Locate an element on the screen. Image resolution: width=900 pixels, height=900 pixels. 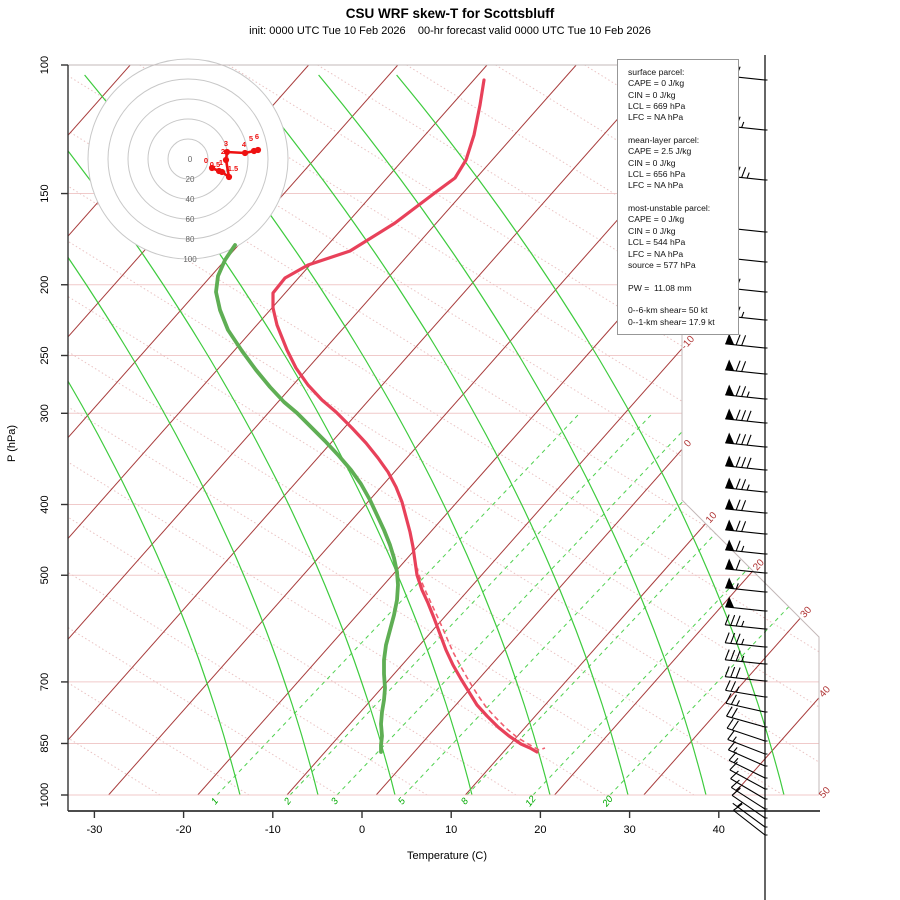
hodograph-ring is located at coordinates (188, 159).